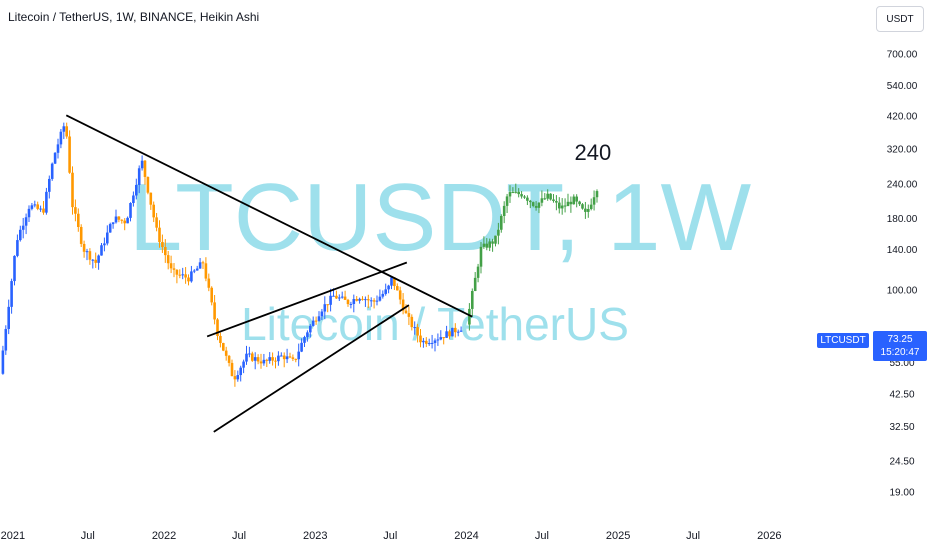 Image resolution: width=932 pixels, height=550 pixels. Describe the element at coordinates (391, 536) in the screenshot. I see `x-axis: 2021 Jul 2022 Jul 2023 Jul 2024 Jul 2025 Jul 2026` at that location.